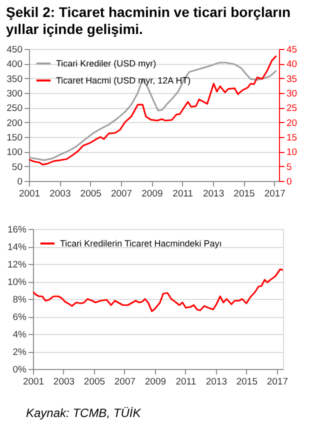 The height and width of the screenshot is (436, 323). I want to click on y-tick-label: 50, so click(17, 167).